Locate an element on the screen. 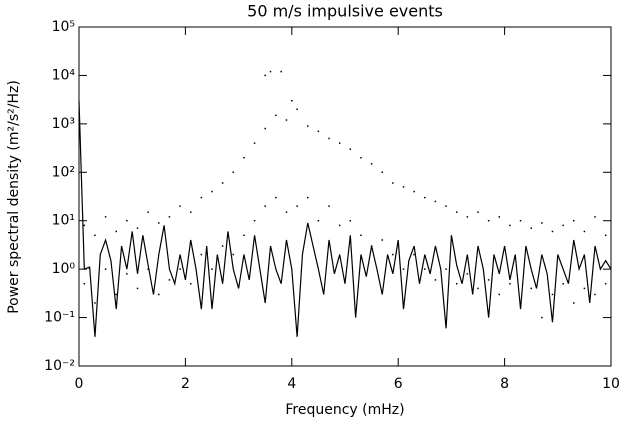 The image size is (621, 421). x-tick-label: 8 is located at coordinates (504, 384).